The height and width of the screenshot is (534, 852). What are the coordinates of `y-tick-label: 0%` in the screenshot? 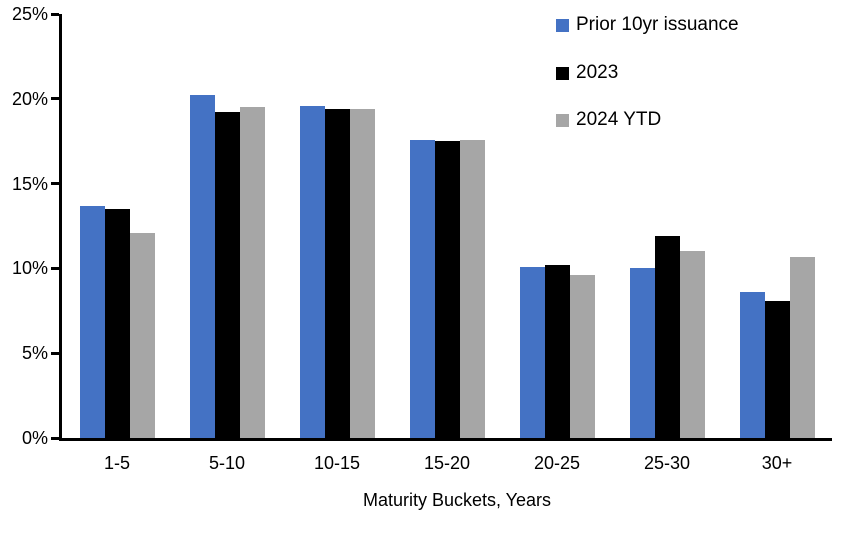 It's located at (34, 438).